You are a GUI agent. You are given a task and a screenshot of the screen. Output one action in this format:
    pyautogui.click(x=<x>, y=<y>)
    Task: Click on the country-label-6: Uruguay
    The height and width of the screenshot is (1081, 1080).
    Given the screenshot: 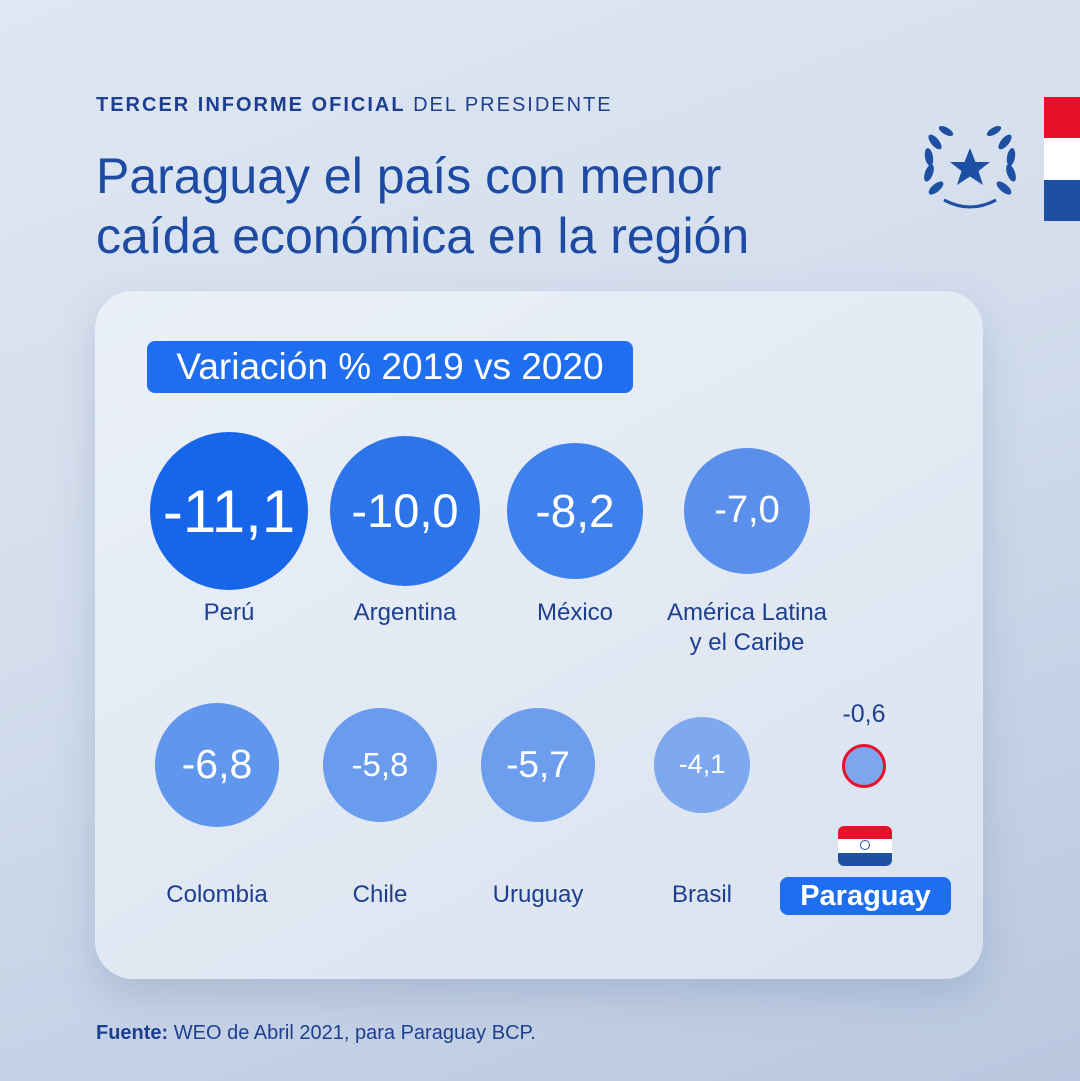 What is the action you would take?
    pyautogui.click(x=538, y=894)
    